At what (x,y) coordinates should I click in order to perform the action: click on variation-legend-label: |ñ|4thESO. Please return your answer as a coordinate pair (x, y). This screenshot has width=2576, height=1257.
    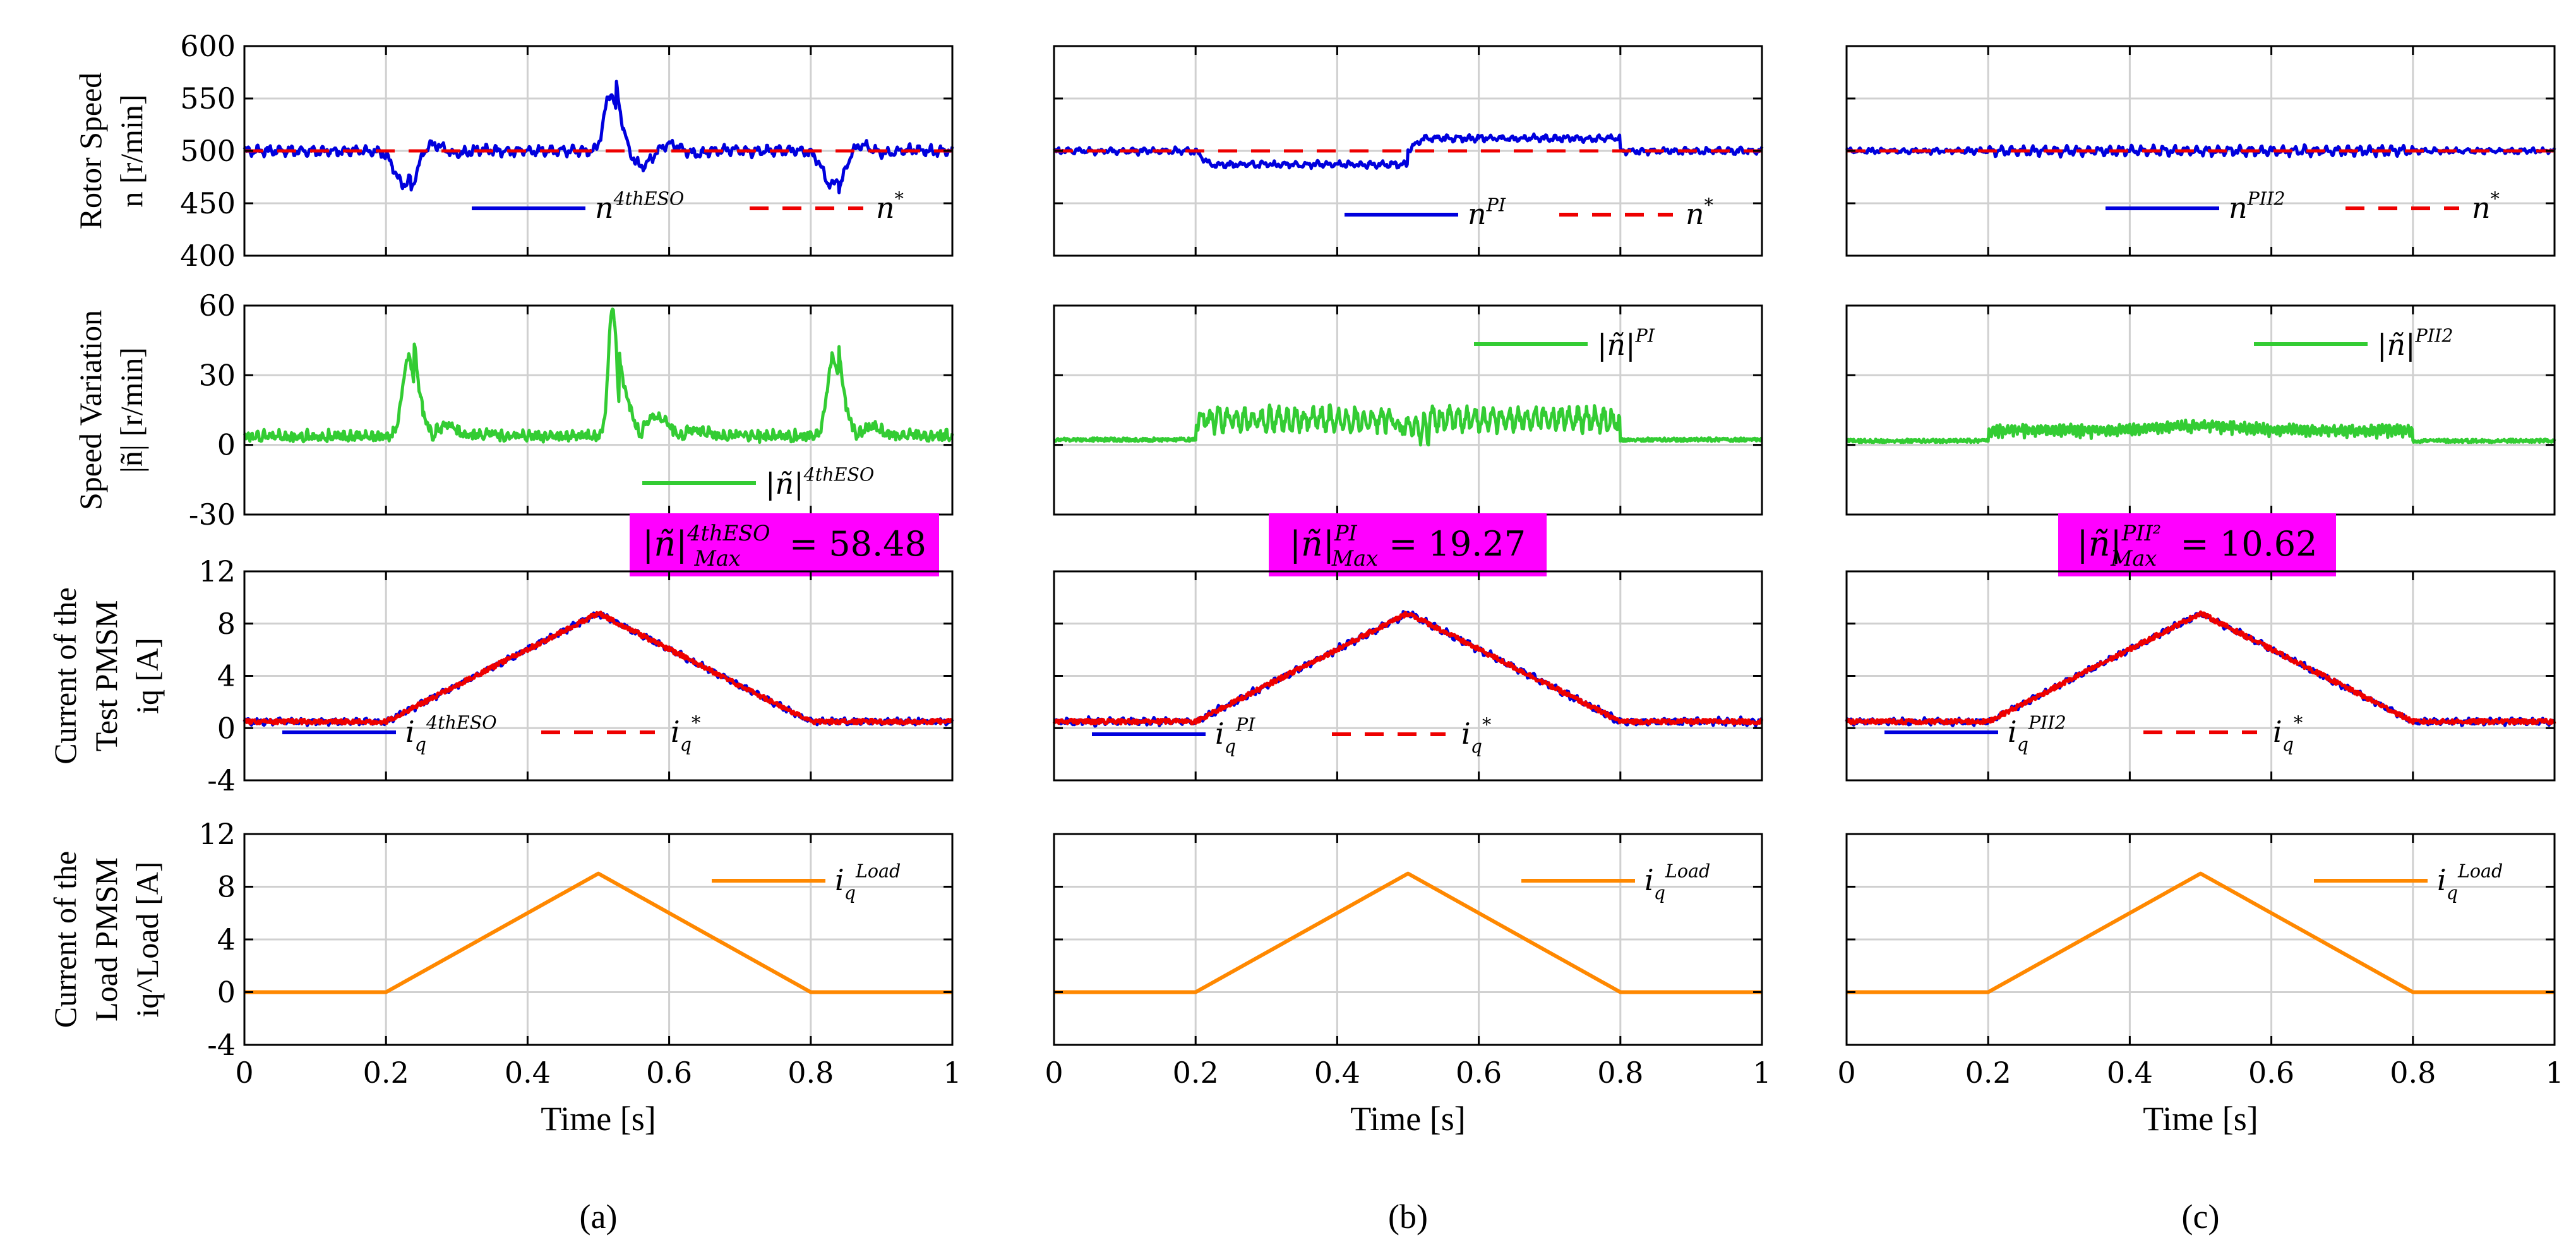
    Looking at the image, I should click on (819, 482).